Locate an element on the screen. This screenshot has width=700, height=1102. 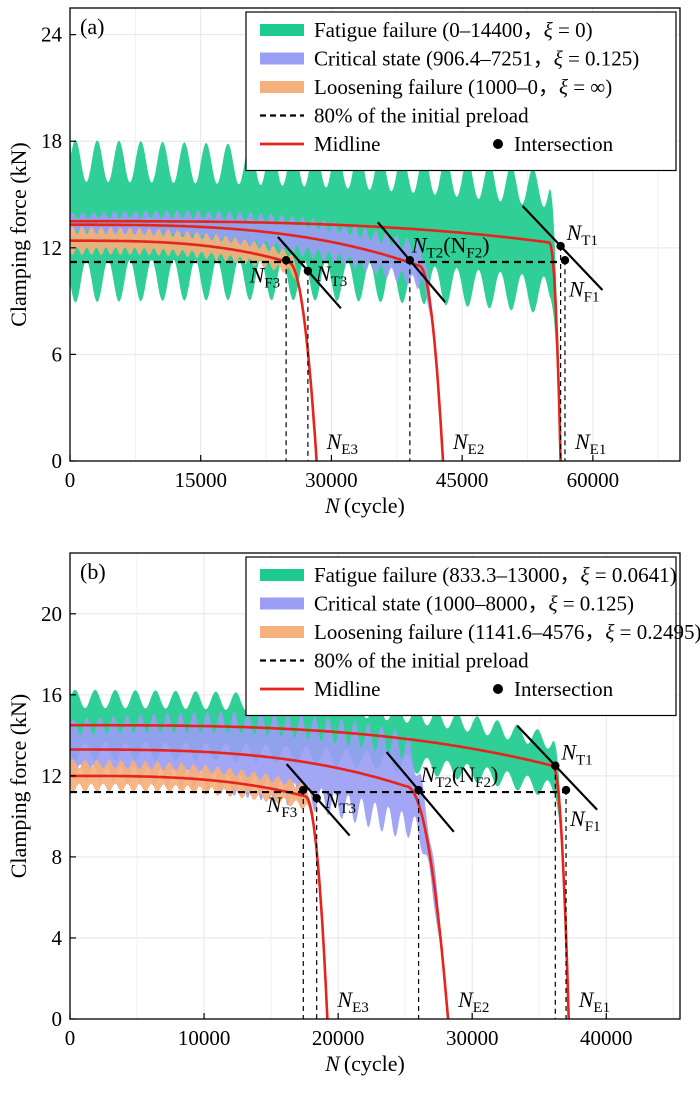
y-tick-label-4: 16 is located at coordinates (51, 695).